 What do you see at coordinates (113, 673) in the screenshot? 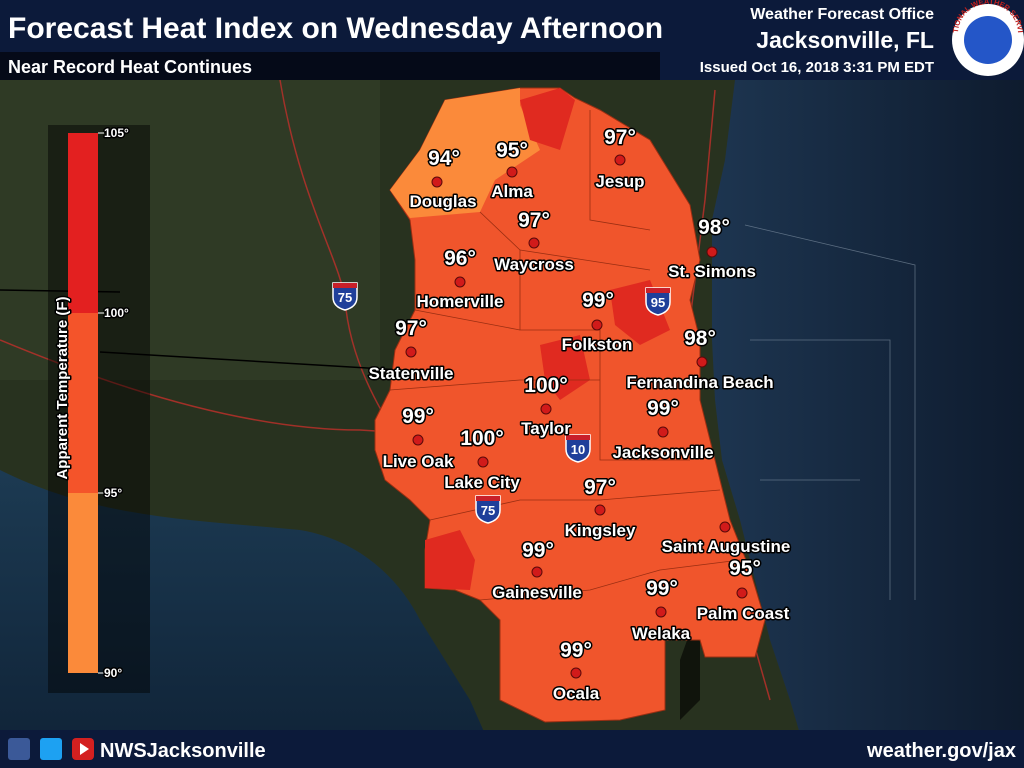
I see `legend-tick-label: 90°` at bounding box center [113, 673].